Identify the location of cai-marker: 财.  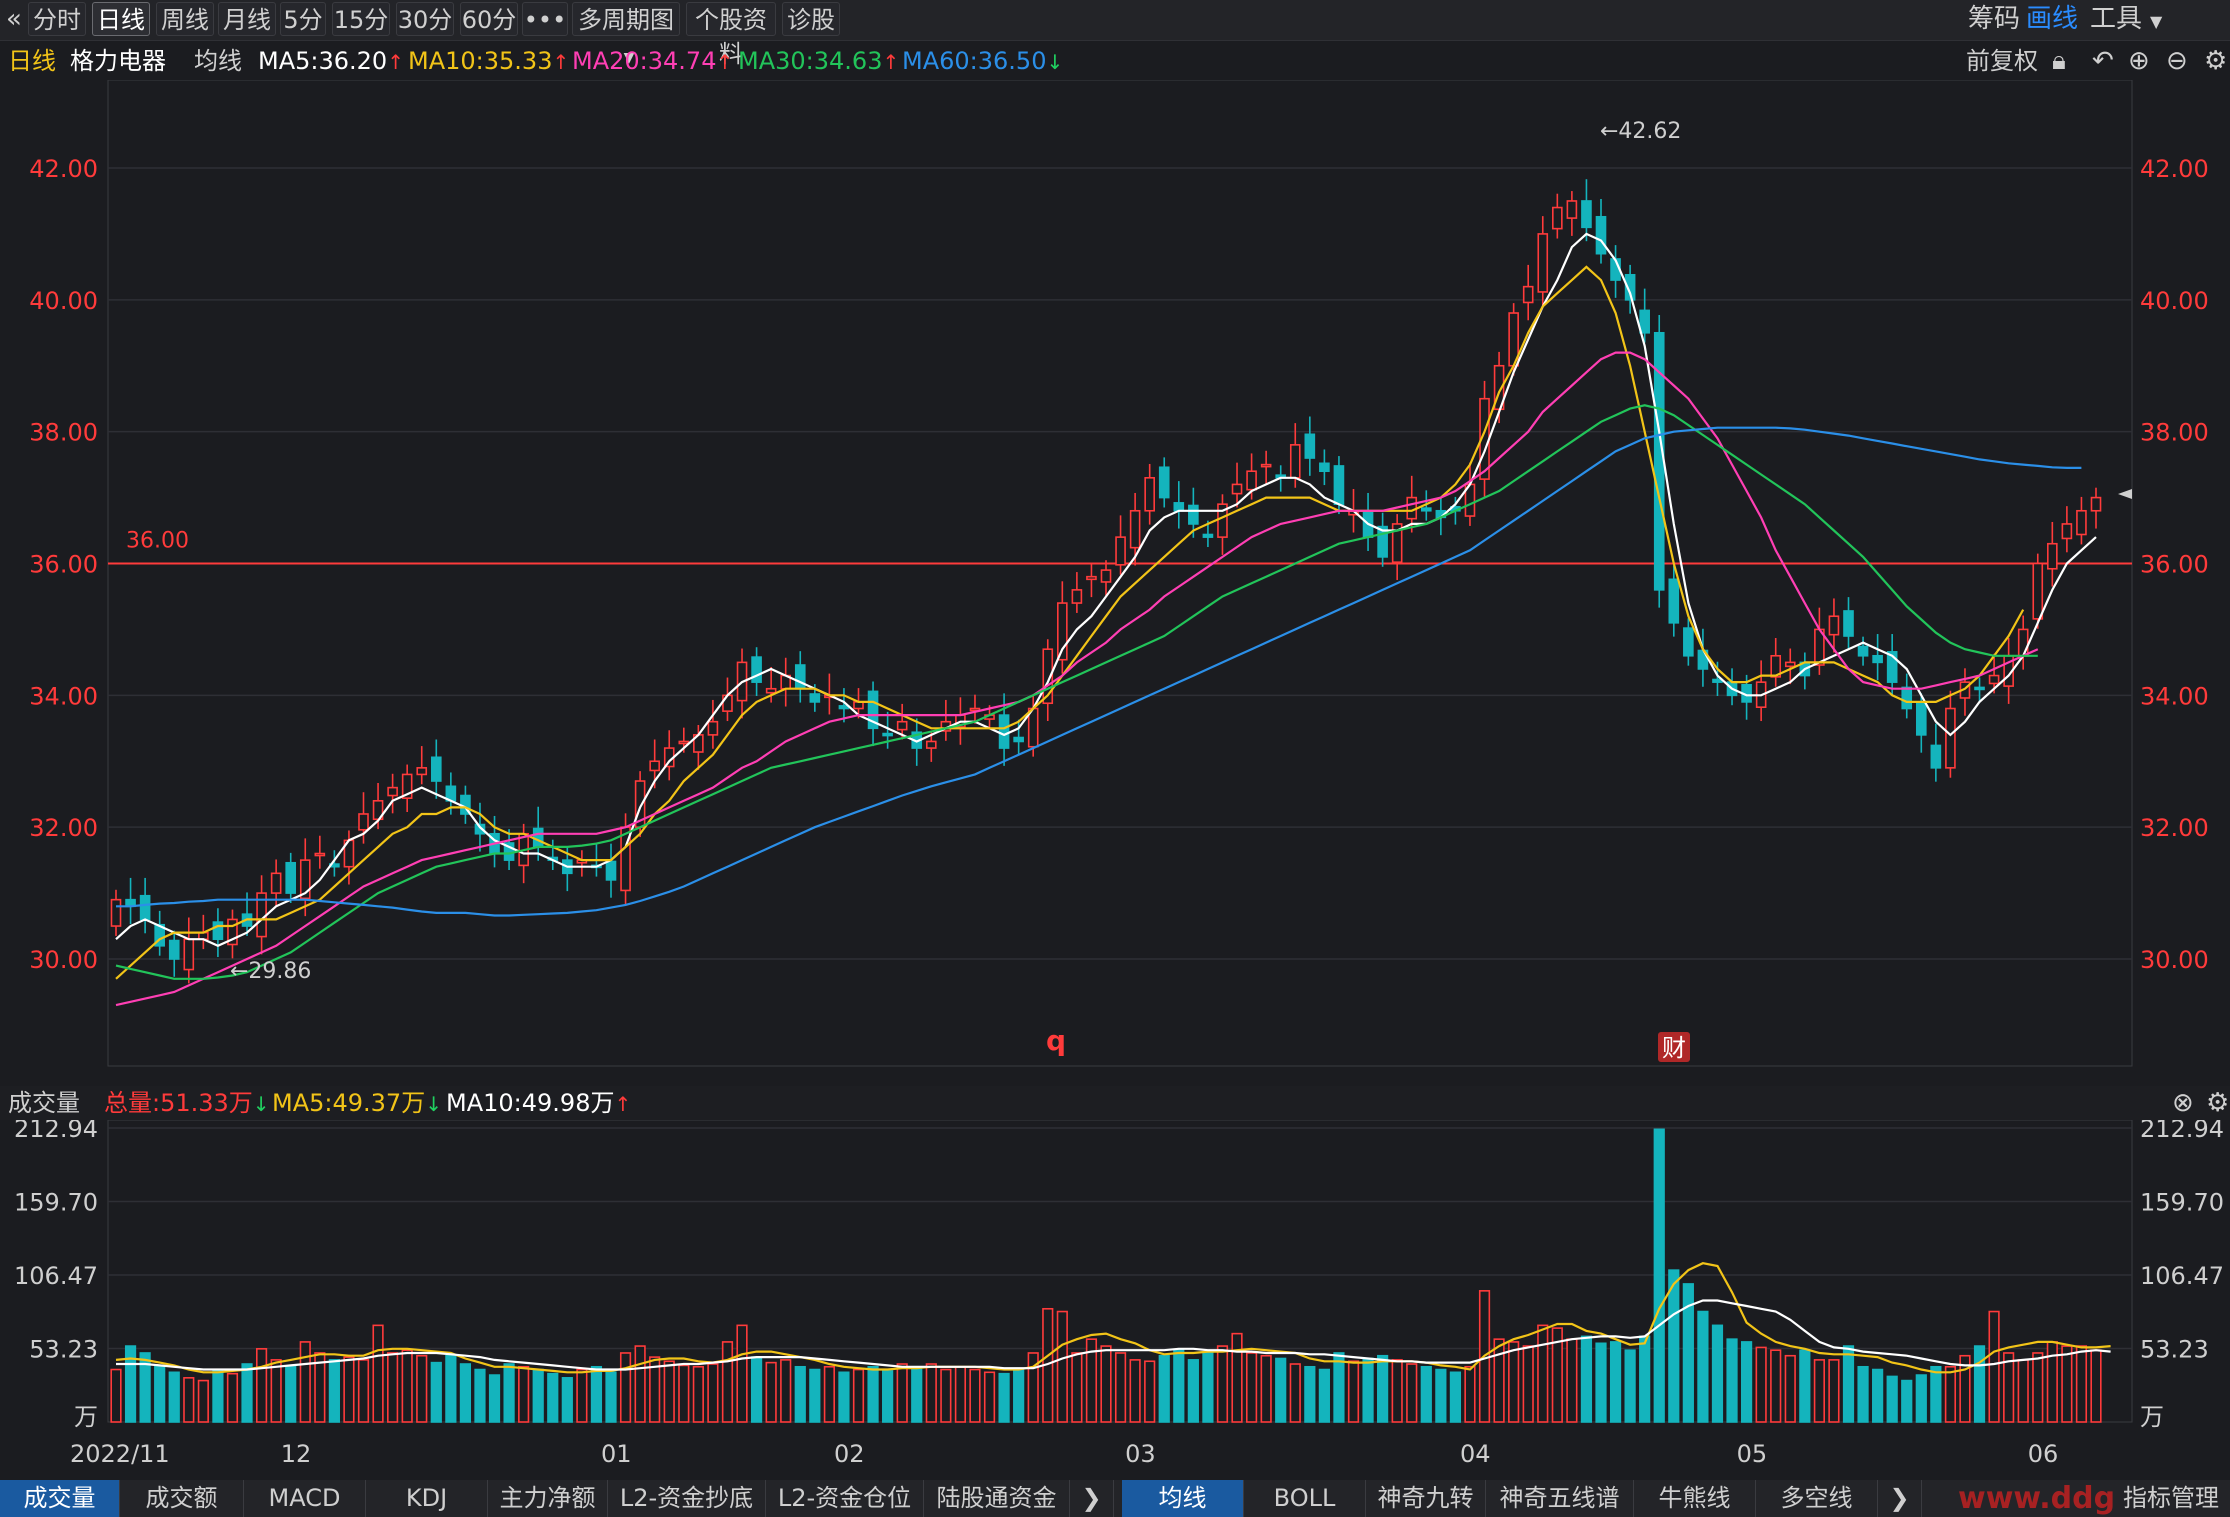
(1674, 1048).